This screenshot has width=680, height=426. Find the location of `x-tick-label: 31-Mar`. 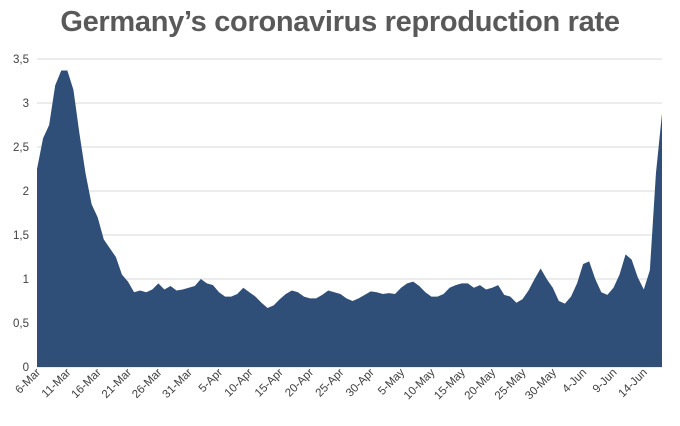

x-tick-label: 31-Mar is located at coordinates (178, 384).